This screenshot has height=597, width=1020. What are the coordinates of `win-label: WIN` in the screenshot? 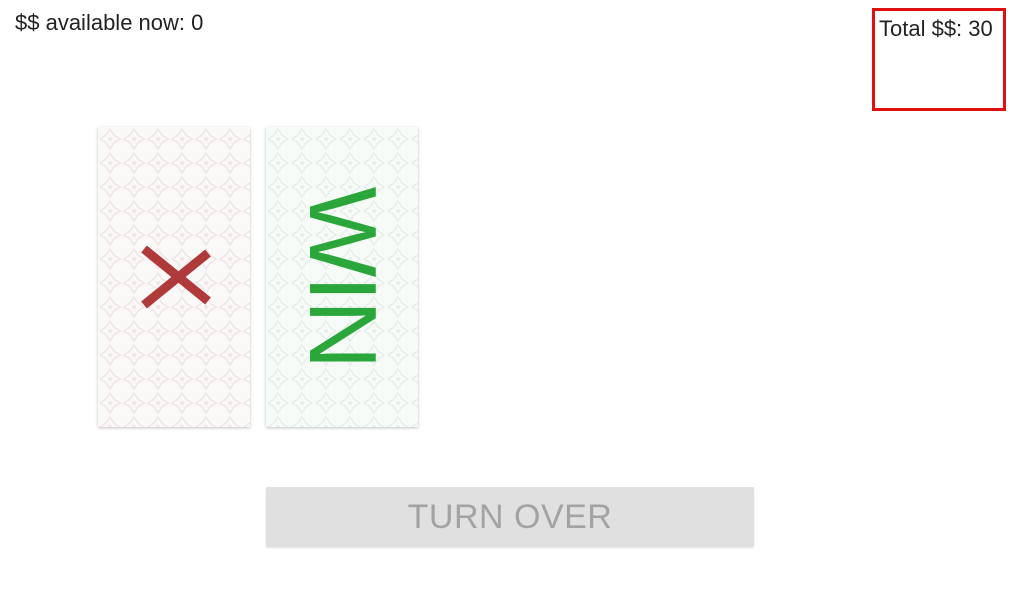 It's located at (342, 277).